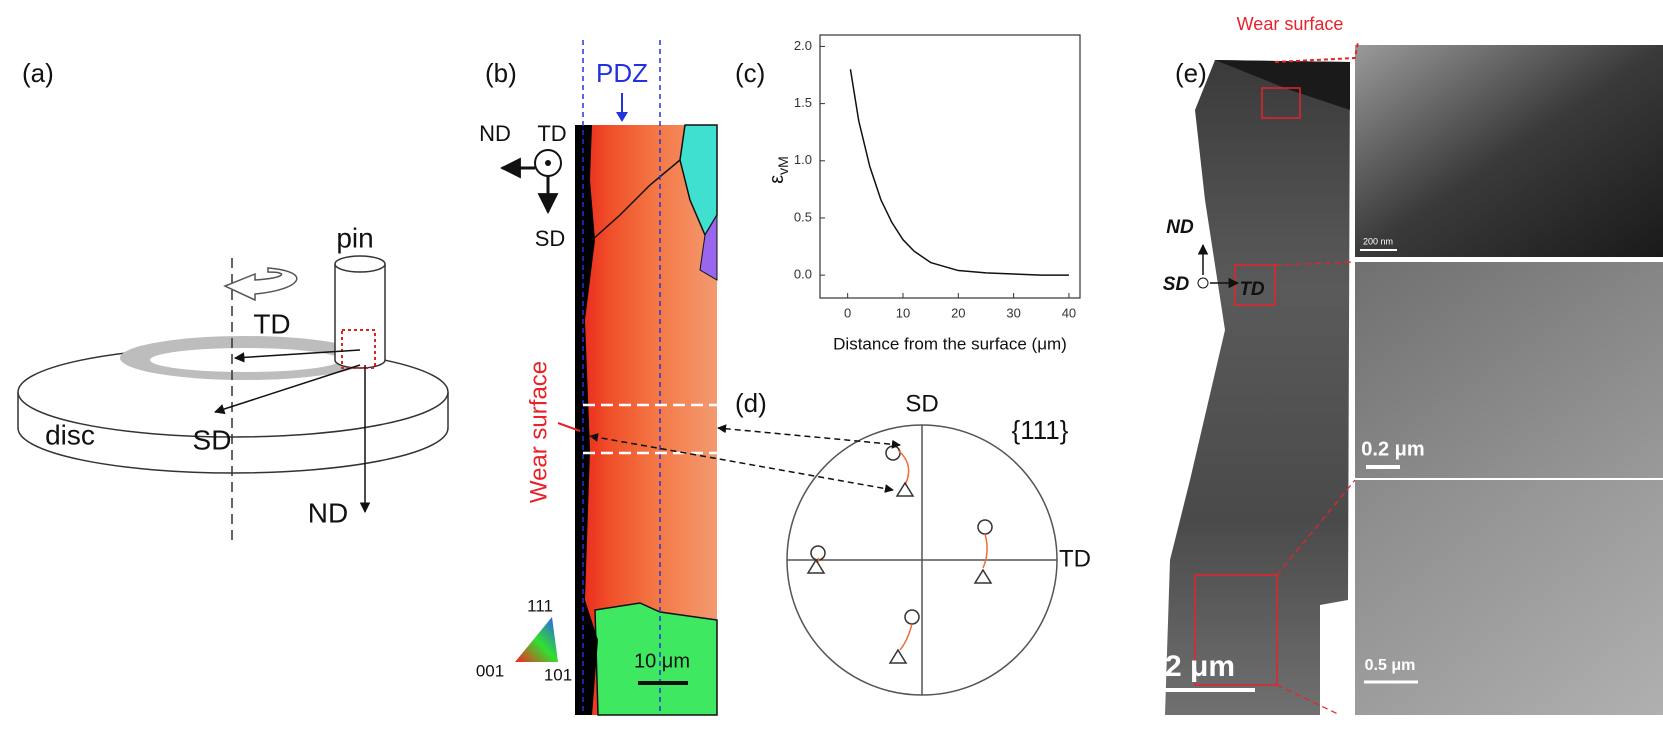  I want to click on sample-box, so click(358, 349).